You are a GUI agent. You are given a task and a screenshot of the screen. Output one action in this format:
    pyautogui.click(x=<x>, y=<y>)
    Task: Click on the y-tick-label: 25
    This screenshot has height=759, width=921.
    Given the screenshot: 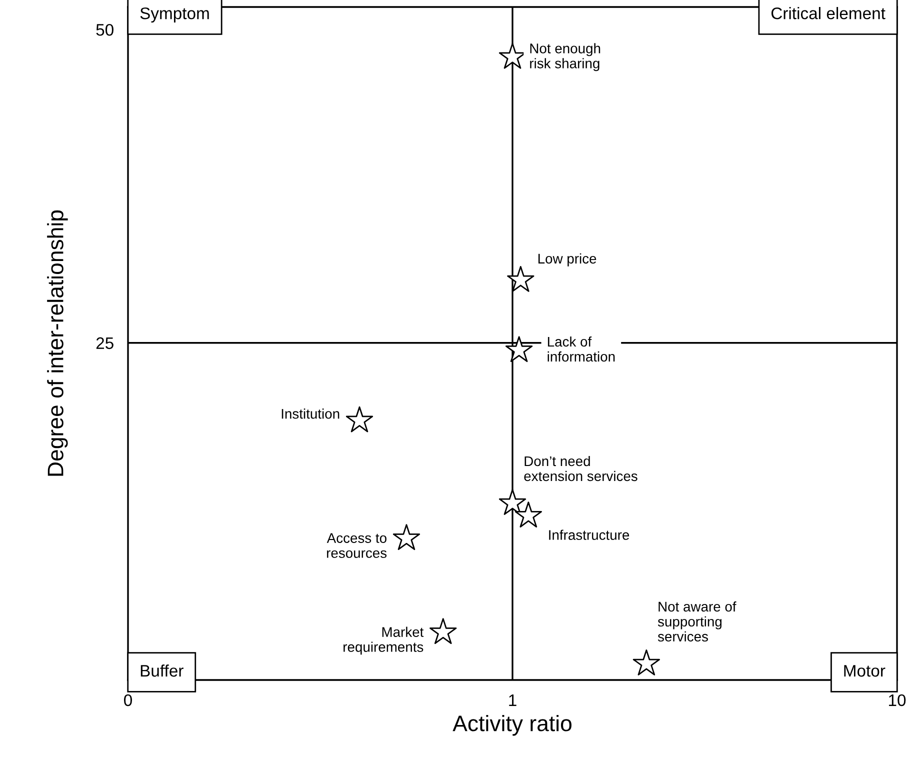 What is the action you would take?
    pyautogui.click(x=105, y=343)
    